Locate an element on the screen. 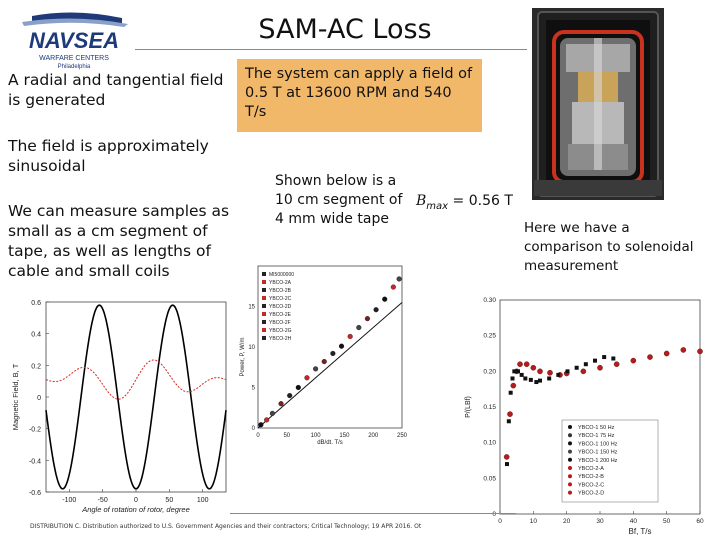  legend-label: YBCO-2-A is located at coordinates (591, 469).